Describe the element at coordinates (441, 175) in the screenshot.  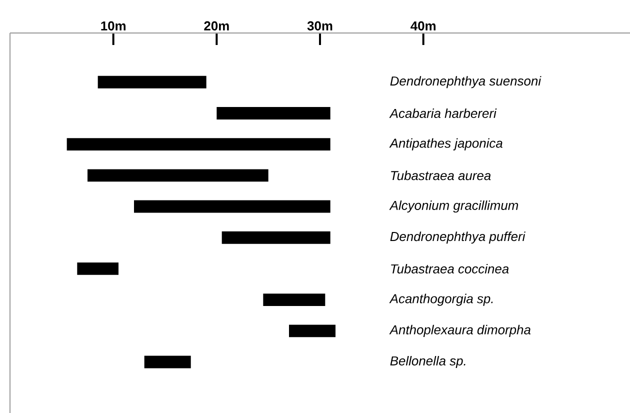
I see `y-tick-label: Tubastraea aurea` at that location.